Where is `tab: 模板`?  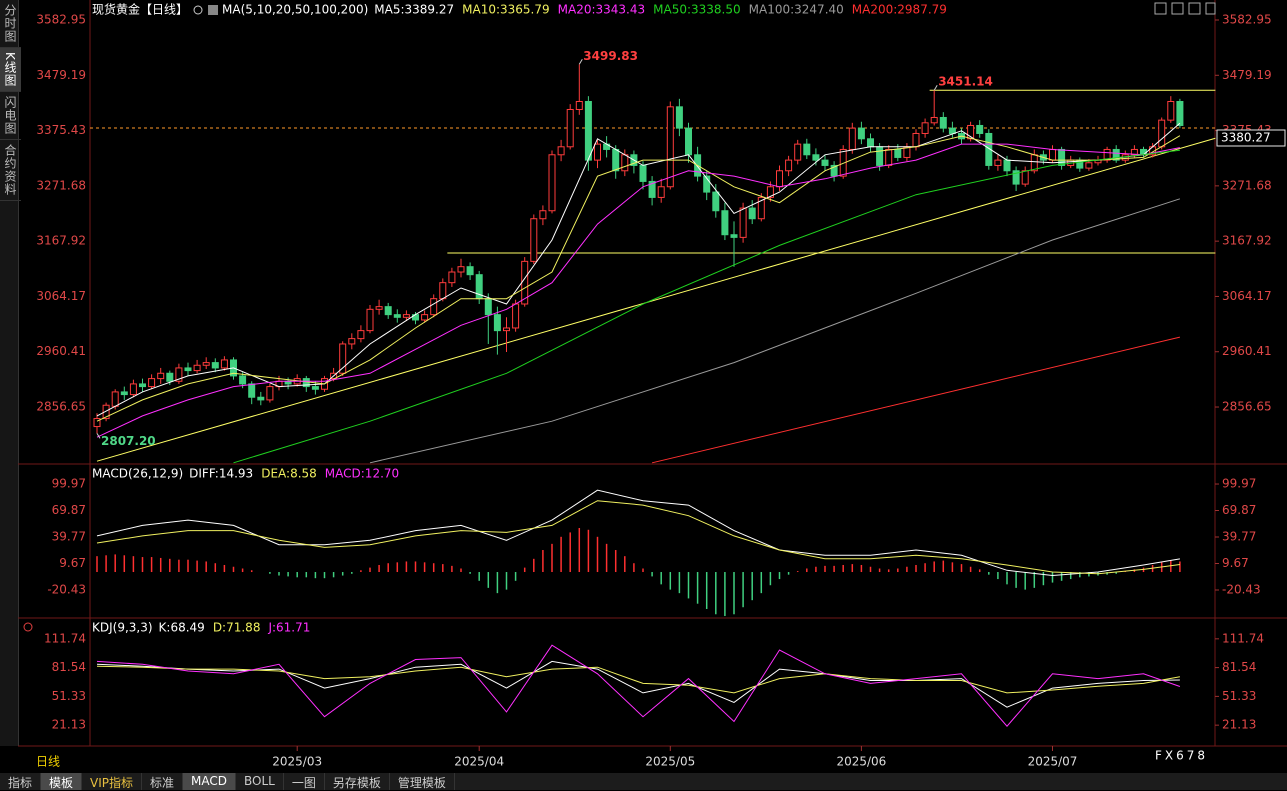 tab: 模板 is located at coordinates (62, 781).